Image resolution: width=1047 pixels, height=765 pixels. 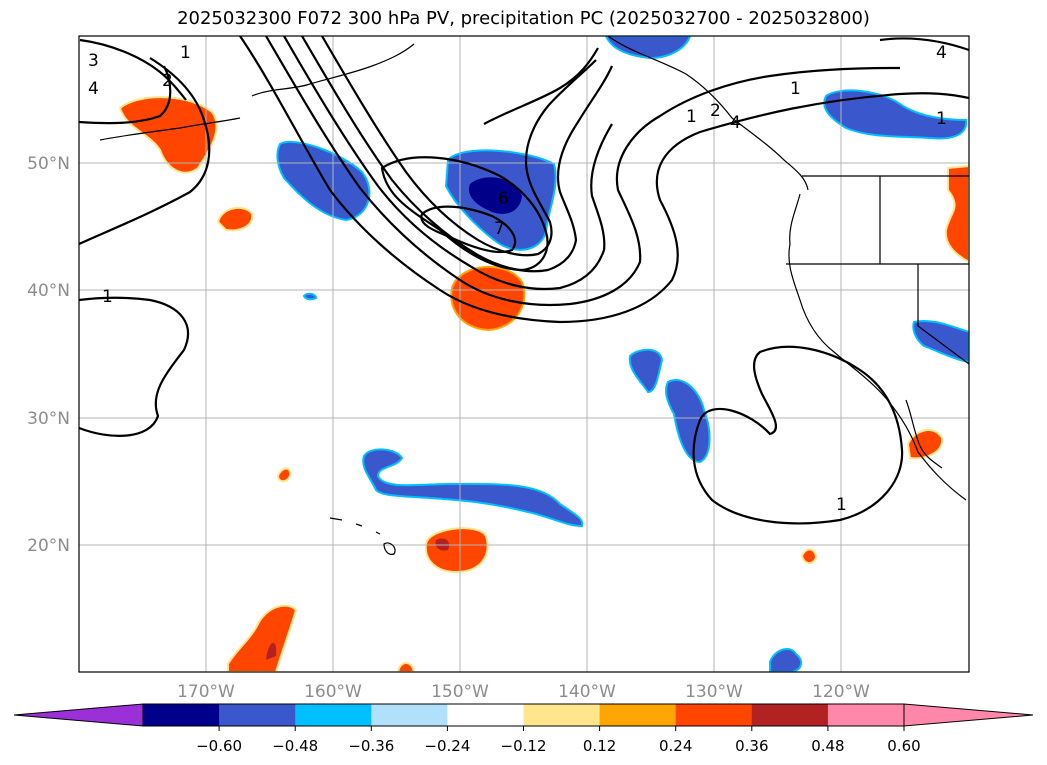 I want to click on svg-text: 20°N, so click(x=48, y=546).